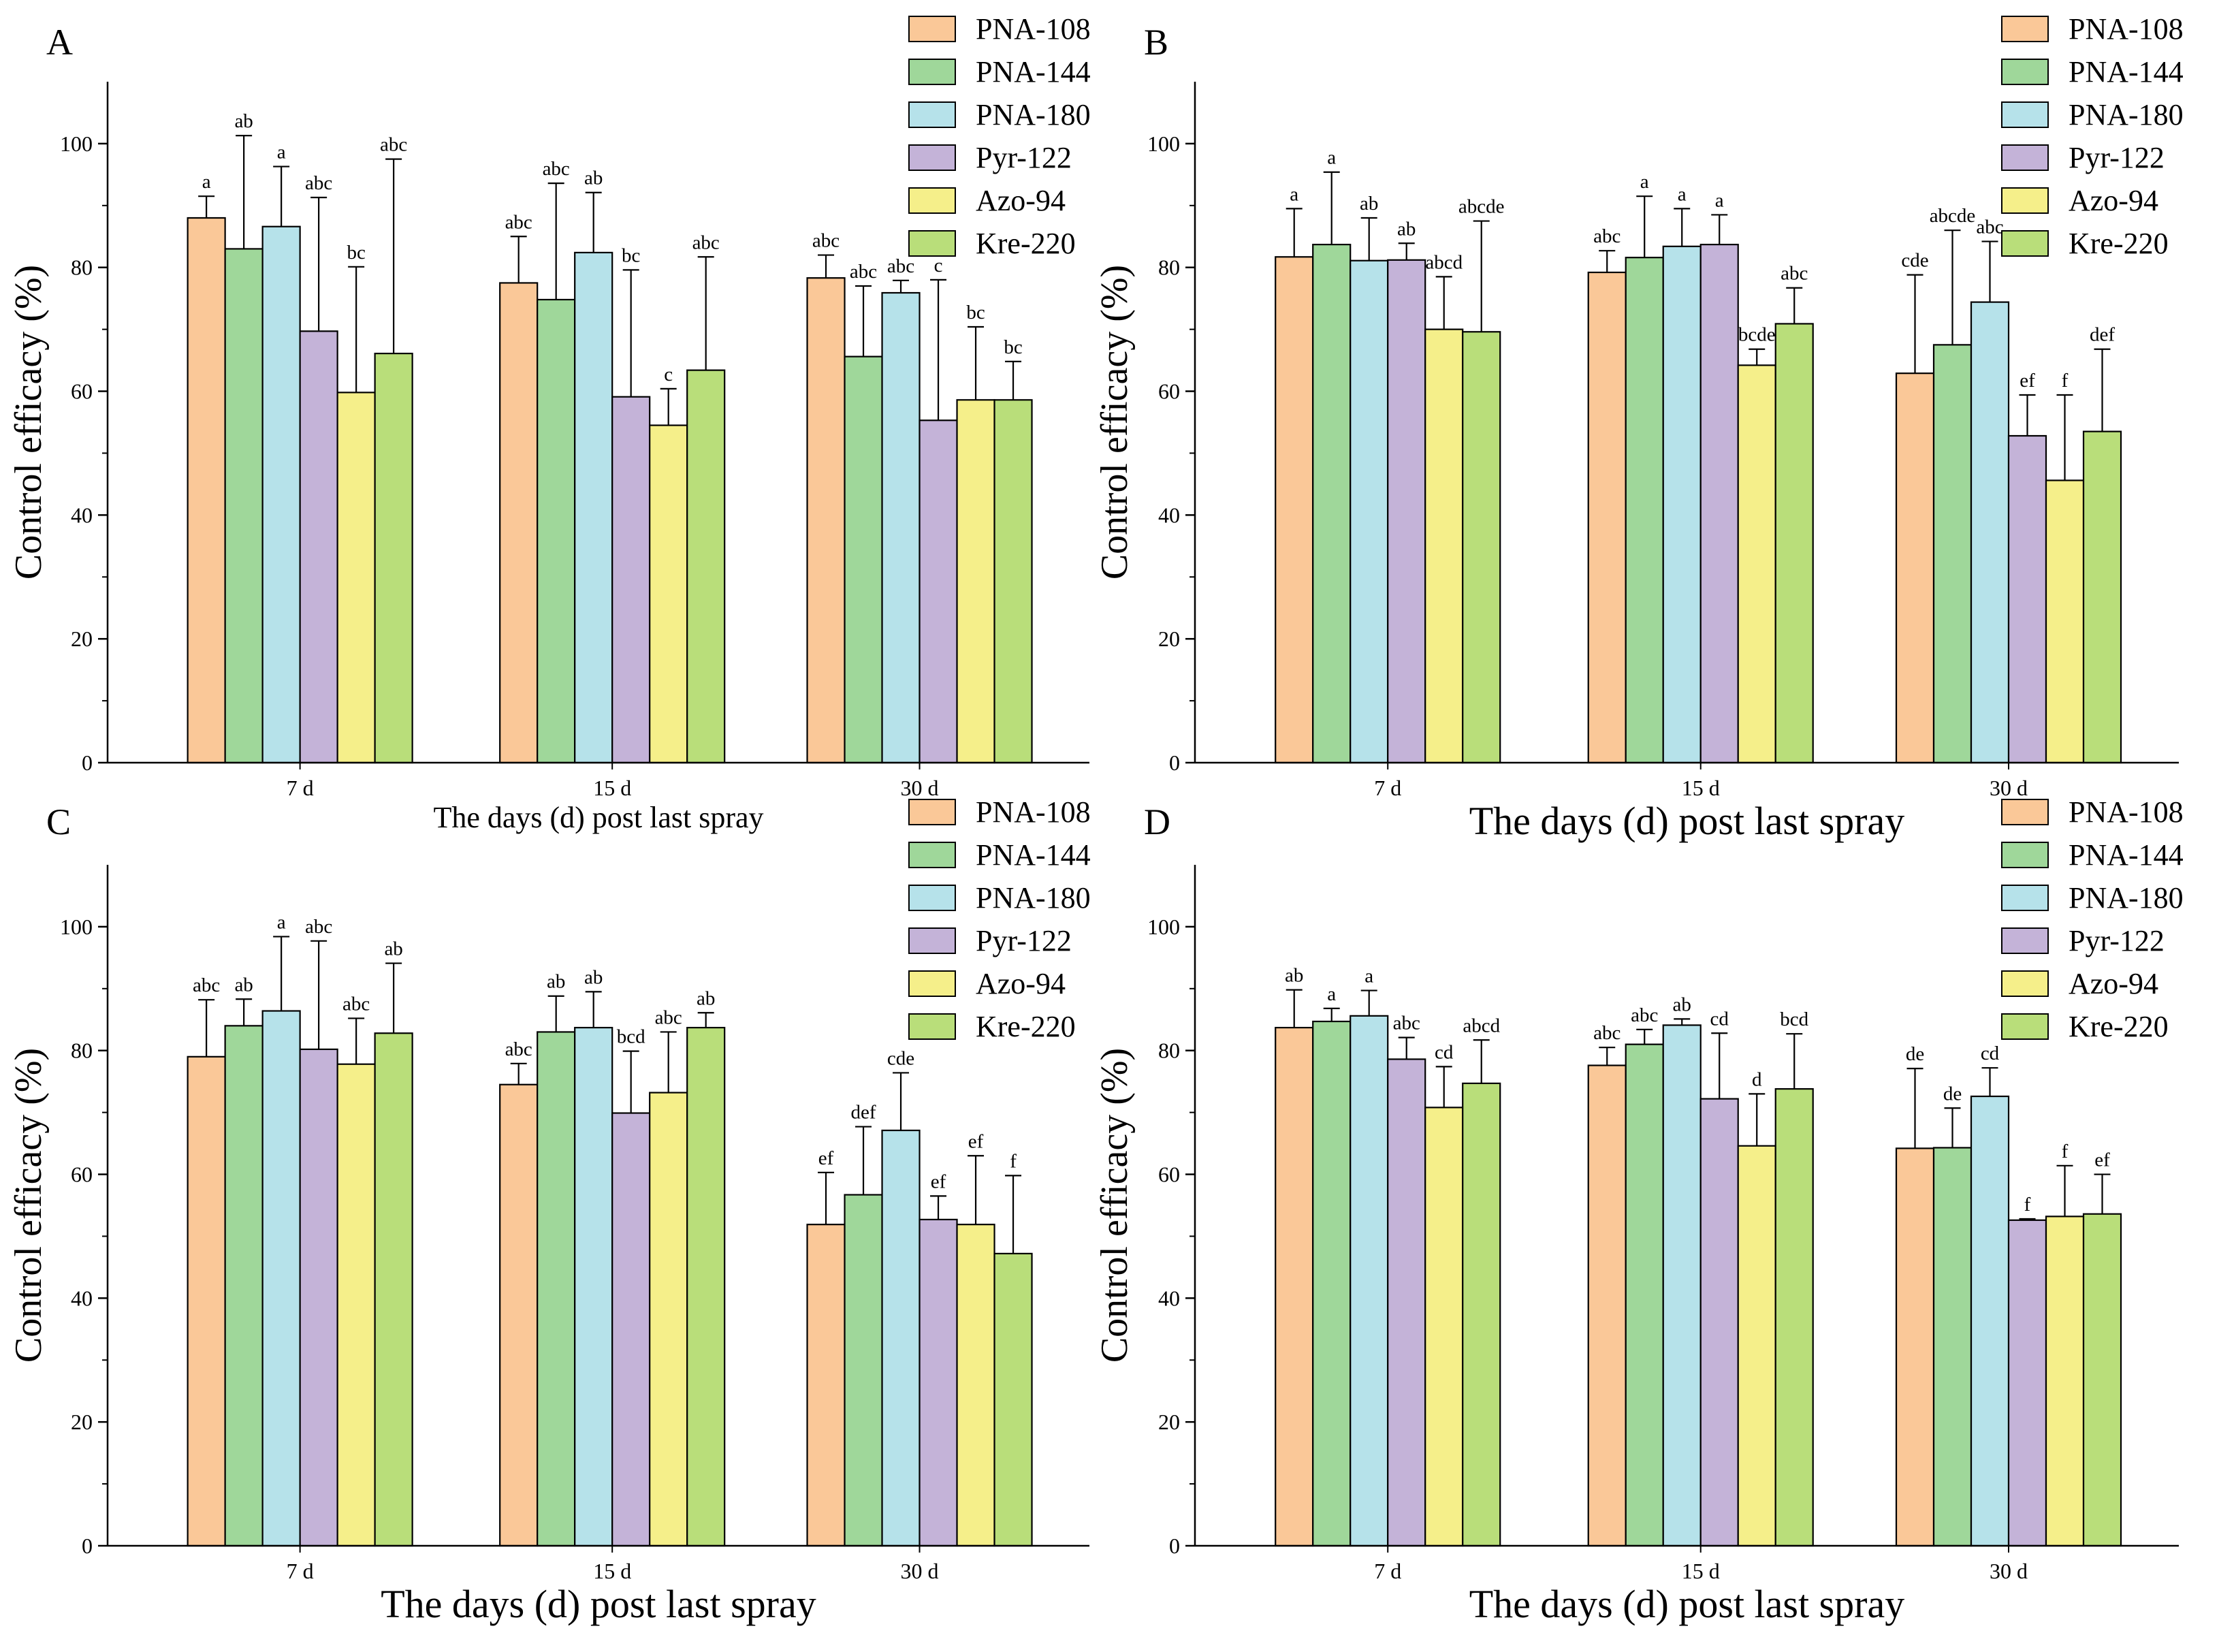  I want to click on x-axis-label: The days (d) post last spray, so click(1687, 1604).